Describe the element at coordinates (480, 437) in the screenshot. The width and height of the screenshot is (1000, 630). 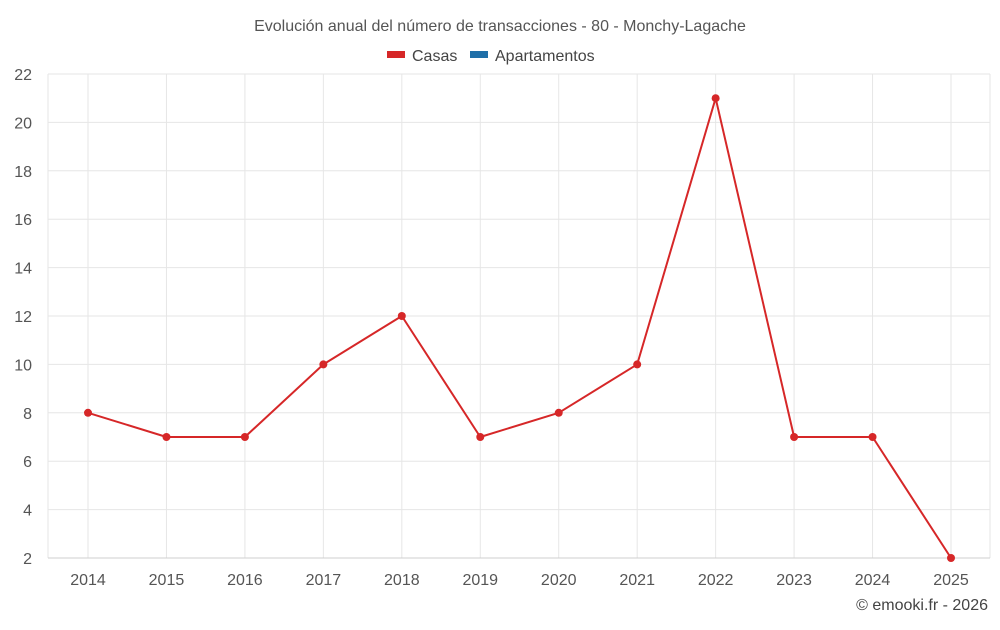
I see `data-point-casas-2019` at that location.